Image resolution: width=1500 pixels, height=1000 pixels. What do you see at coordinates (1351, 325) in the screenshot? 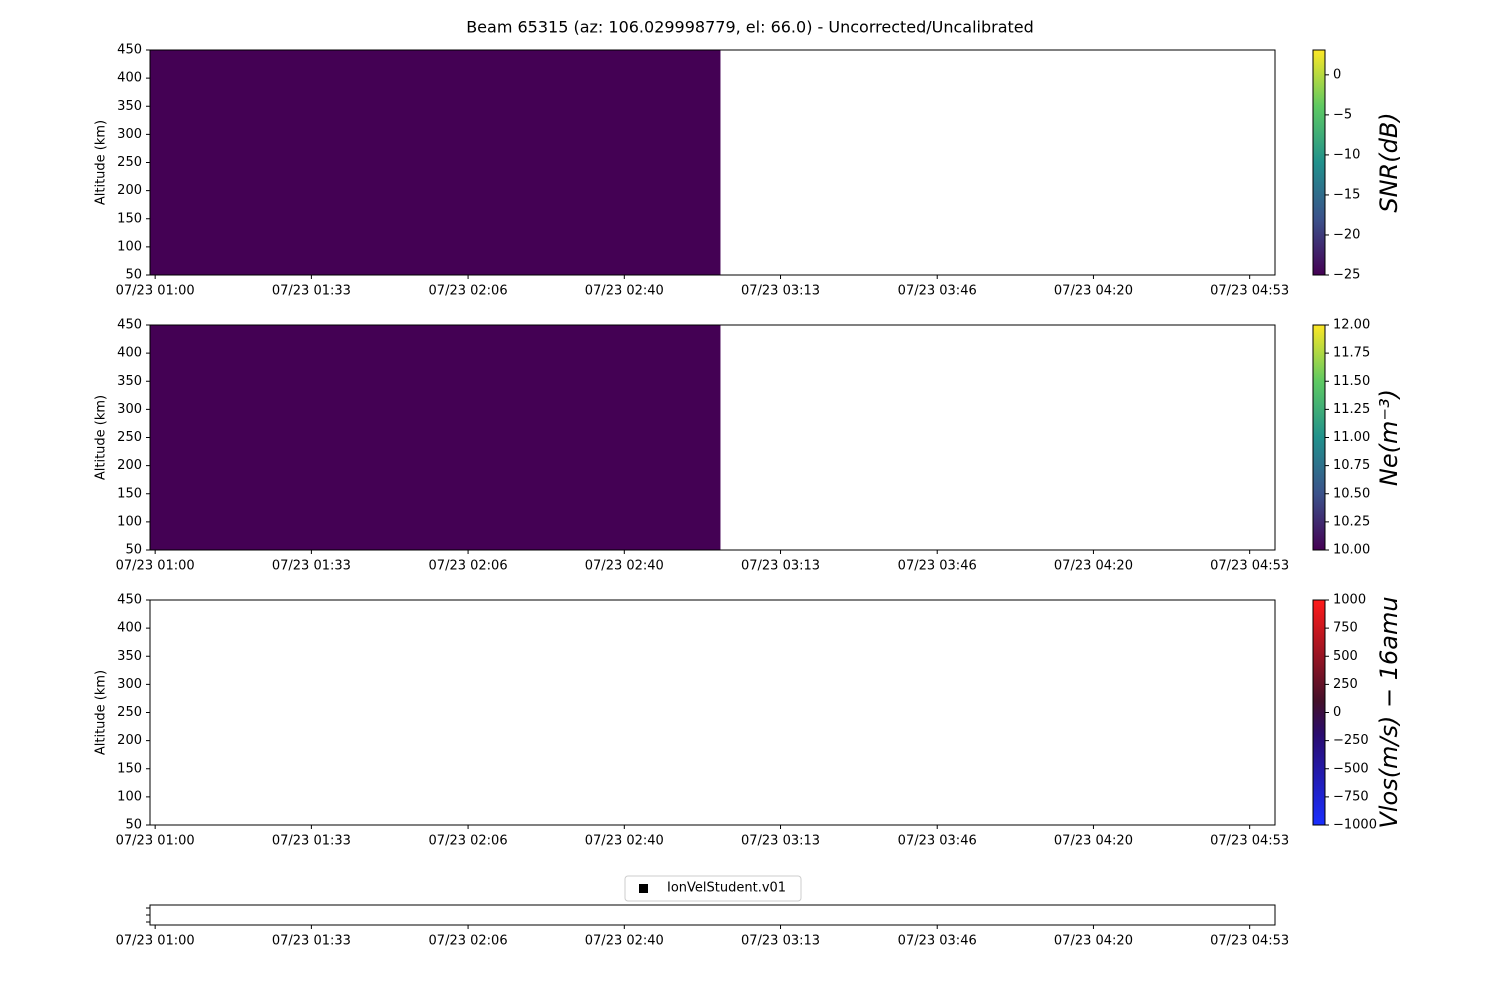
I see `colorbar-tick-label: 12.00` at bounding box center [1351, 325].